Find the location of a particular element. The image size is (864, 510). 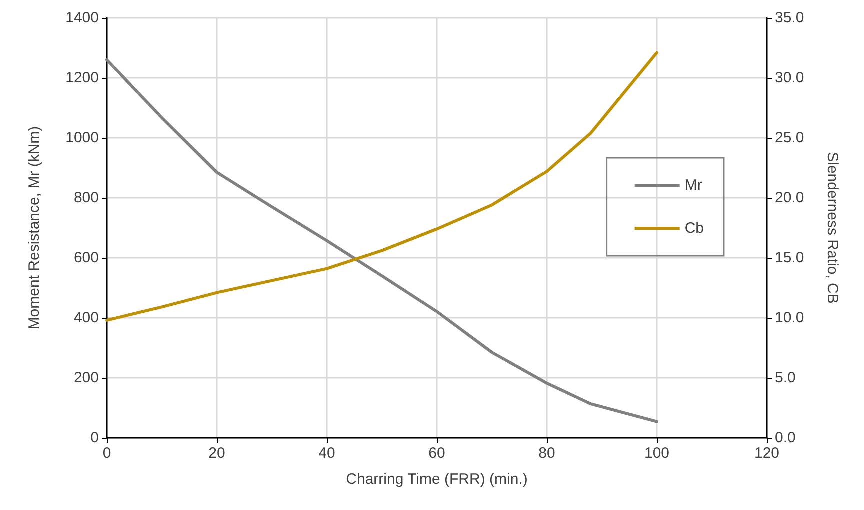

y2-tick-label: 5.0 is located at coordinates (785, 378).